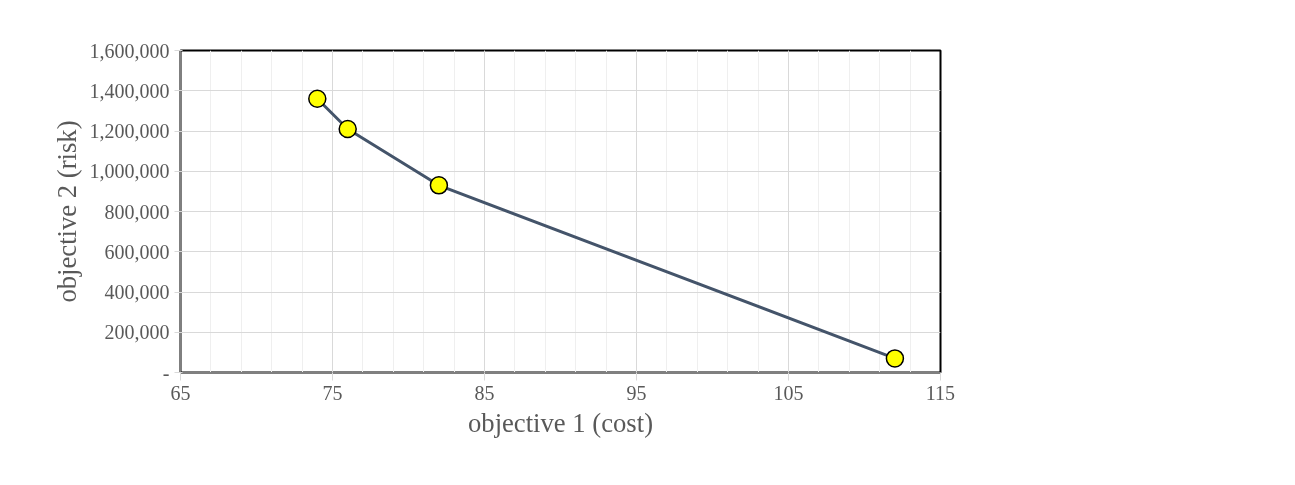  I want to click on y-tick-label: 800,000, so click(137, 211).